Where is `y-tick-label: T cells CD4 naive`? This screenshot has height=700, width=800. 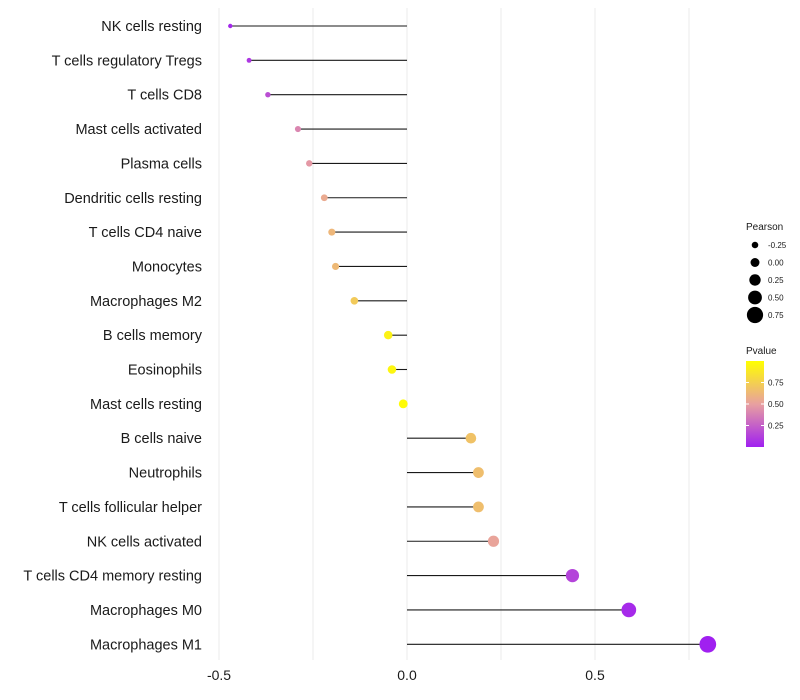
y-tick-label: T cells CD4 naive is located at coordinates (145, 233).